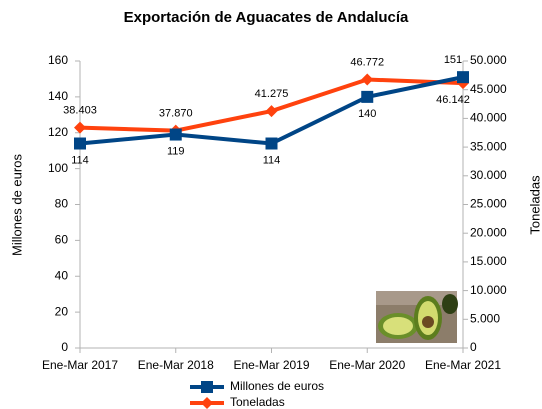  What do you see at coordinates (534, 205) in the screenshot?
I see `y2-axis-label: Toneladas` at bounding box center [534, 205].